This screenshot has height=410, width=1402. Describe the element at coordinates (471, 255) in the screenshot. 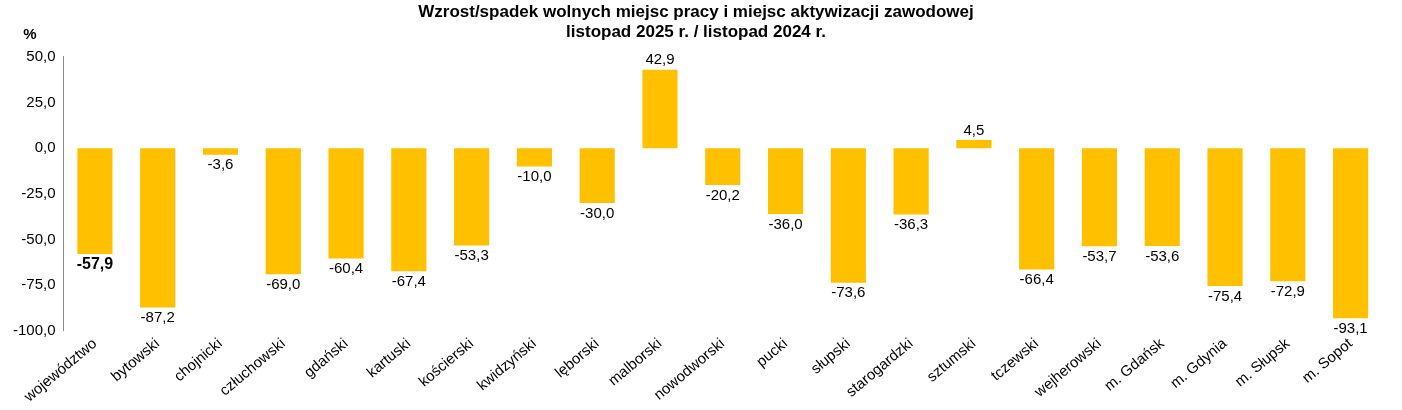

I see `data-label: -53,3` at that location.